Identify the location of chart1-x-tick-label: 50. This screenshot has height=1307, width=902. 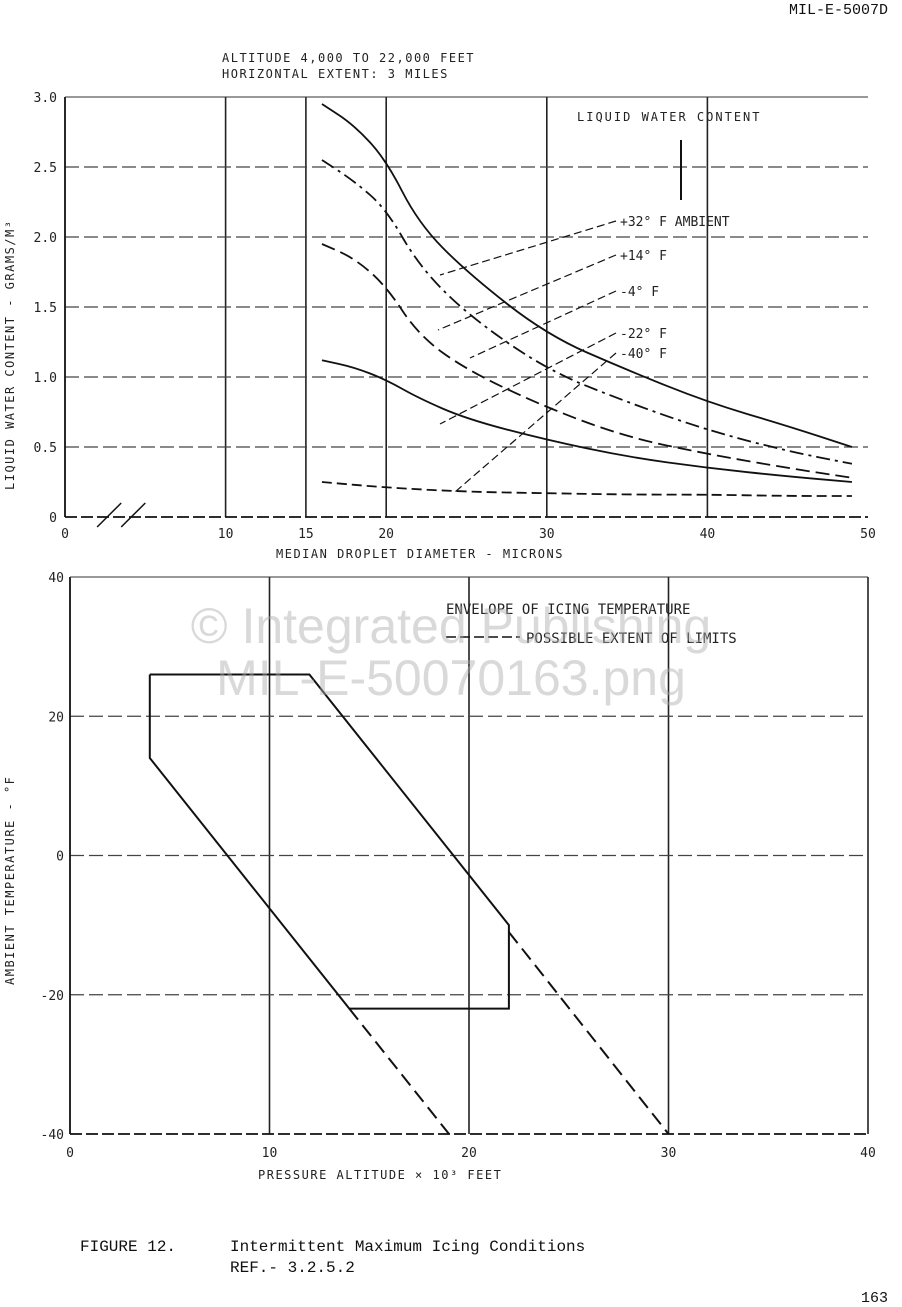
(868, 534).